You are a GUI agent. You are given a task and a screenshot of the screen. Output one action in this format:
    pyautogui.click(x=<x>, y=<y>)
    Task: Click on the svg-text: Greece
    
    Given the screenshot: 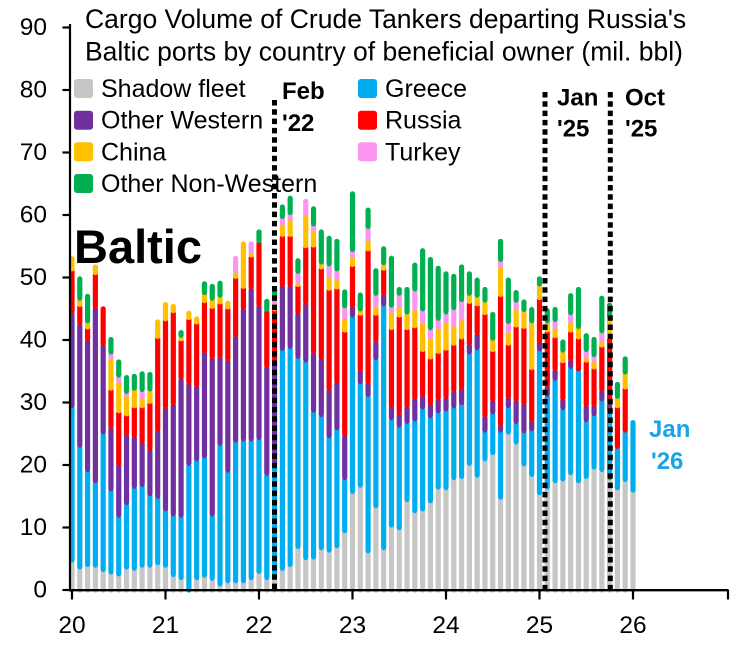 What is the action you would take?
    pyautogui.click(x=426, y=89)
    